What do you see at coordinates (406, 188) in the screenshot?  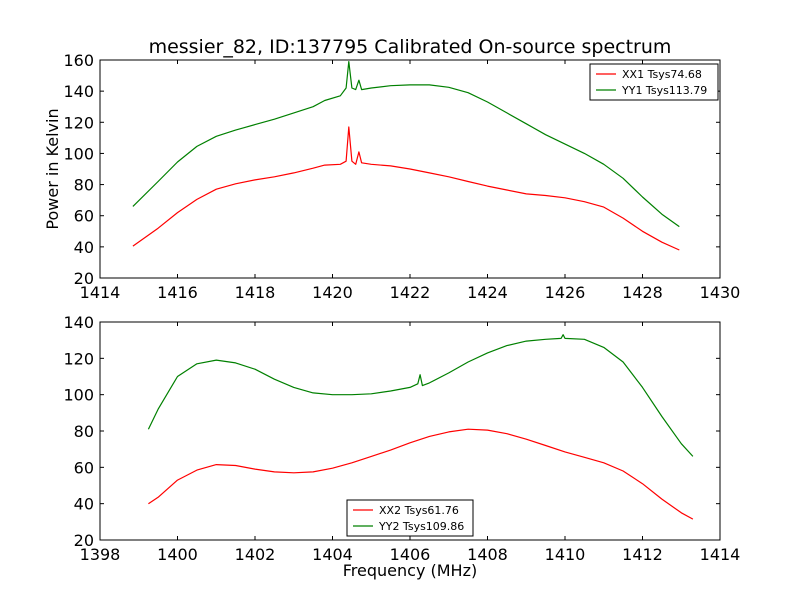 I see `series-line-XX1 Tsys74.68` at bounding box center [406, 188].